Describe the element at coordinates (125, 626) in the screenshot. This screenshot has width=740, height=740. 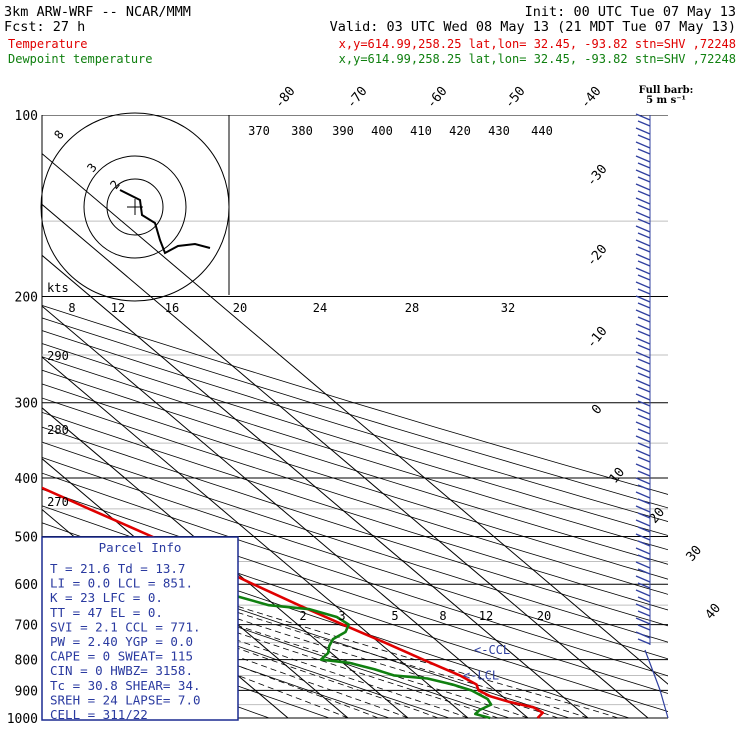
I see `parcel-info-row: SVI = 2.1 CCL = 771.` at that location.